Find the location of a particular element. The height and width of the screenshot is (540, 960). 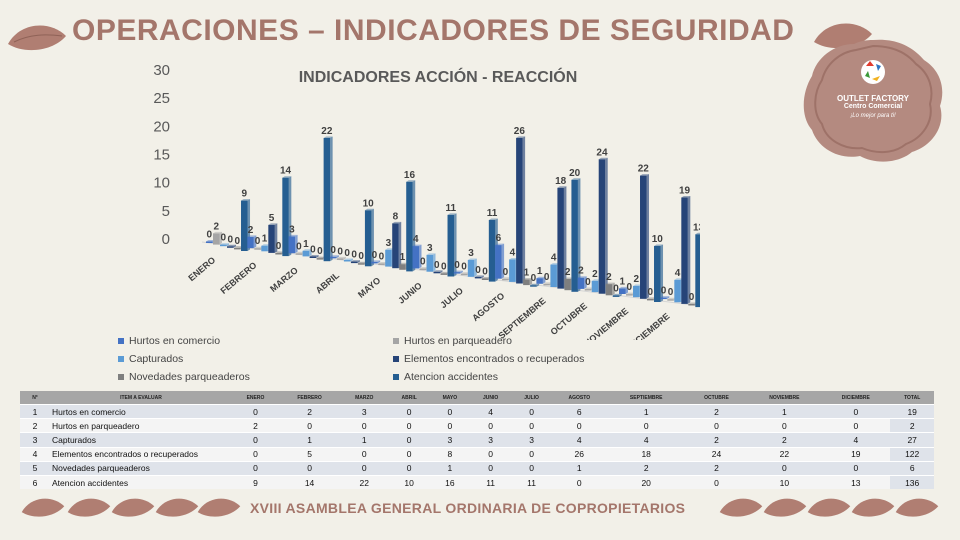

table-header-cell: OCTUBRE is located at coordinates (716, 398).